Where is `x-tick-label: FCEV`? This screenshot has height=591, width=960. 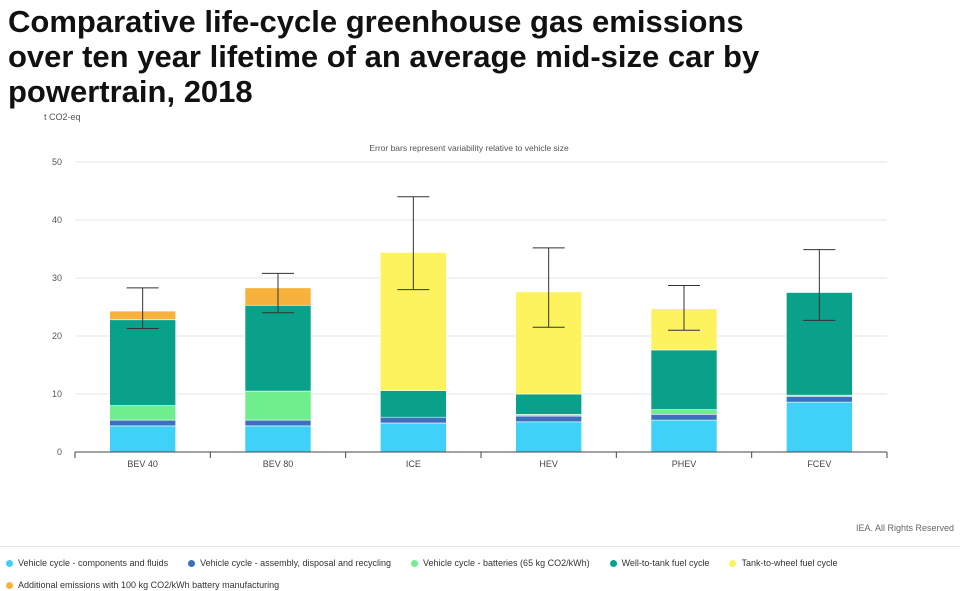
x-tick-label: FCEV is located at coordinates (819, 464).